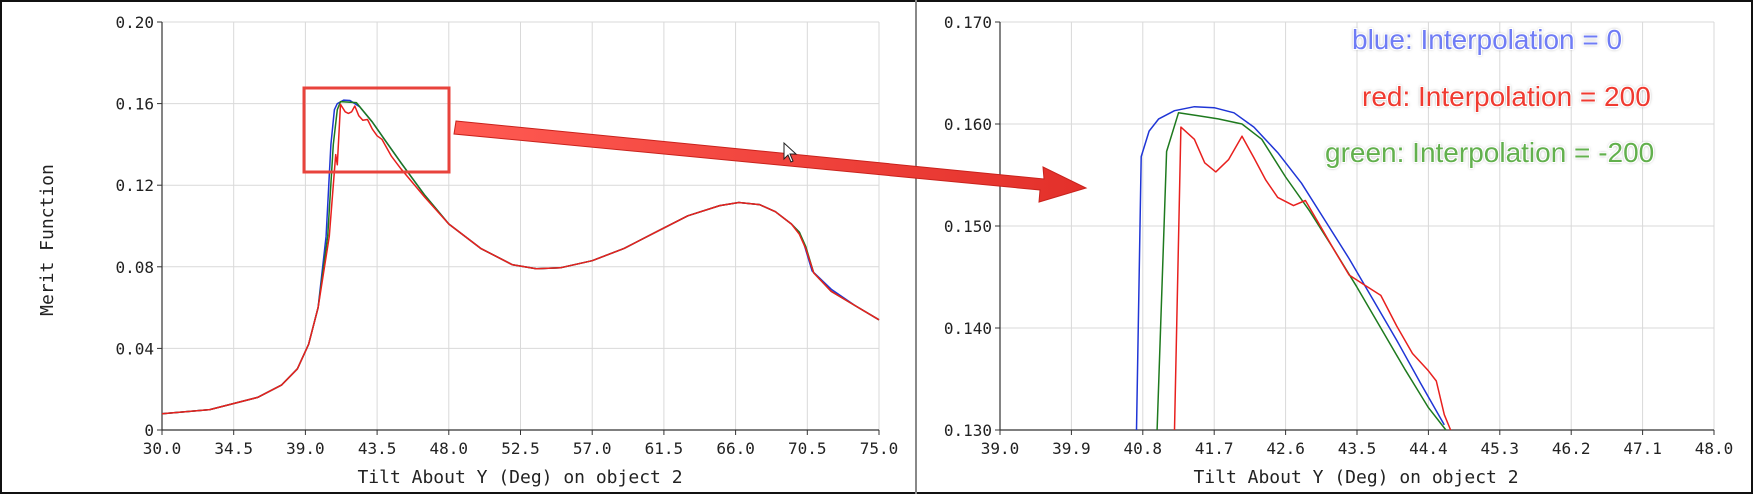 This screenshot has width=1753, height=499. I want to click on right-y-tick-label: 0.140, so click(968, 328).